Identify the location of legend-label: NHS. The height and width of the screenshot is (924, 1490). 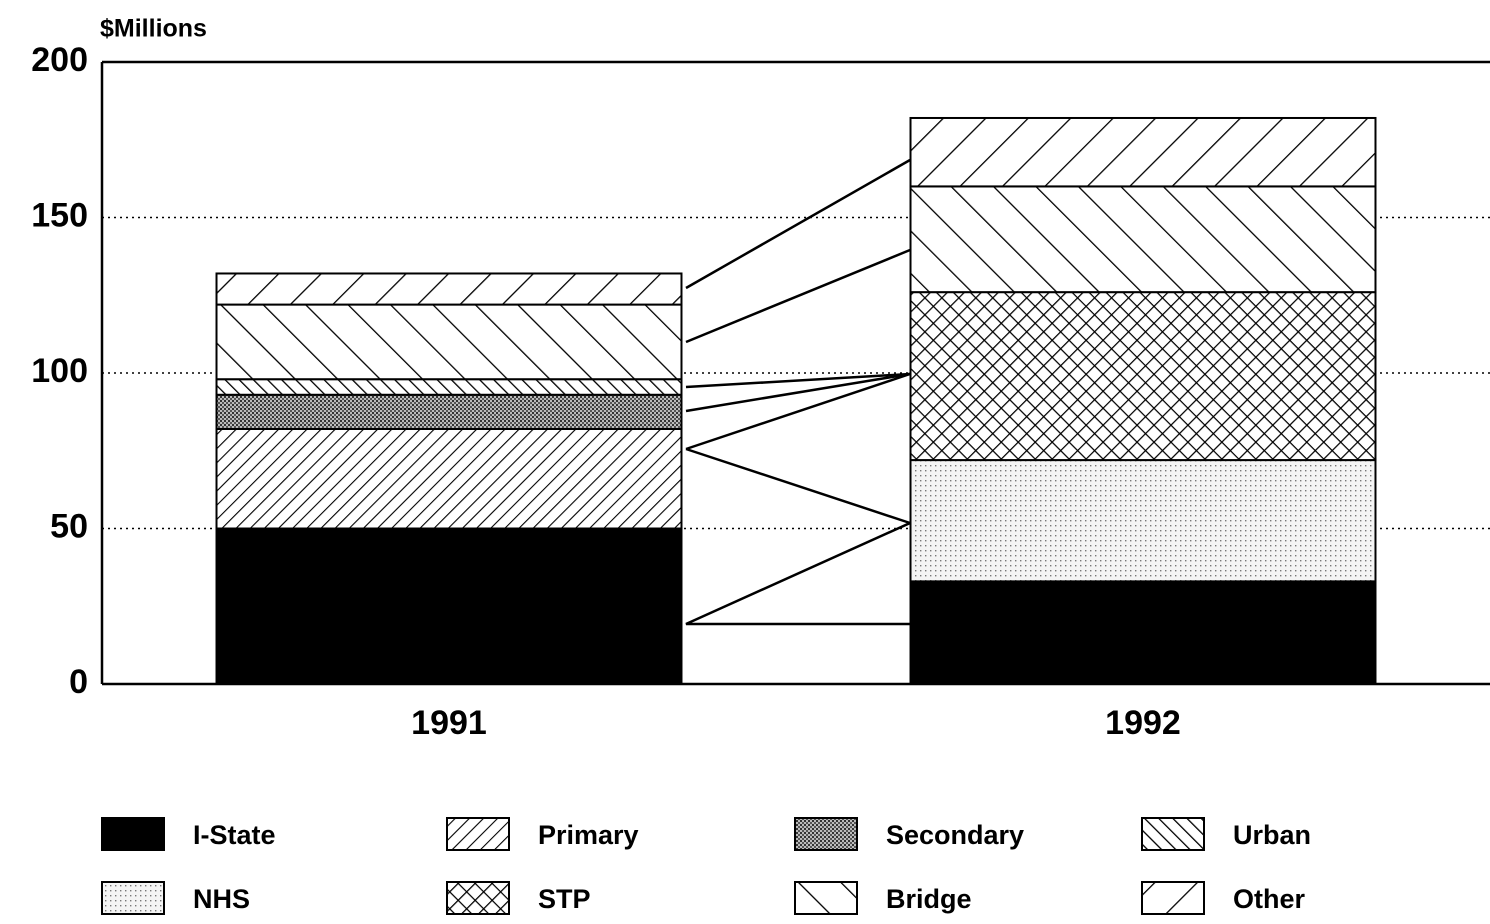
(221, 899).